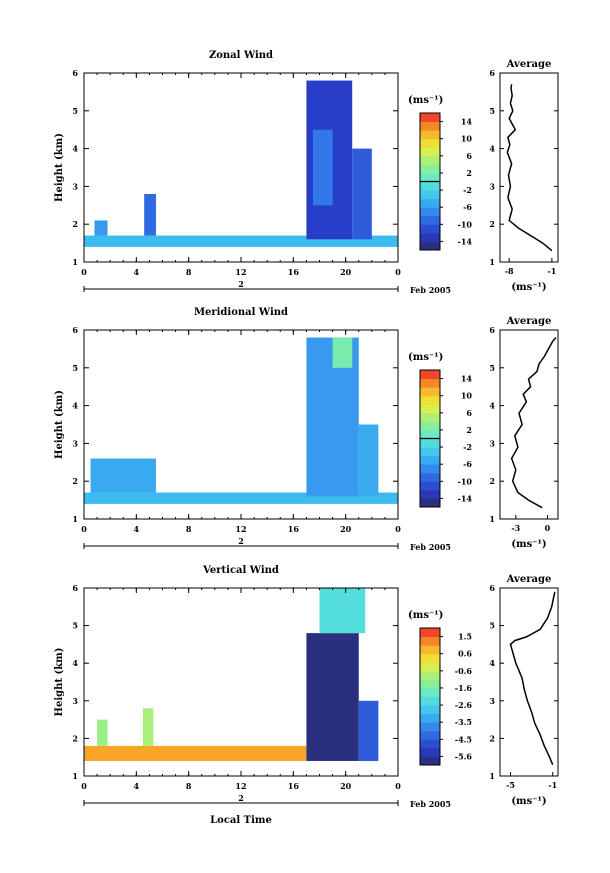  Describe the element at coordinates (241, 798) in the screenshot. I see `day-label: 2` at that location.